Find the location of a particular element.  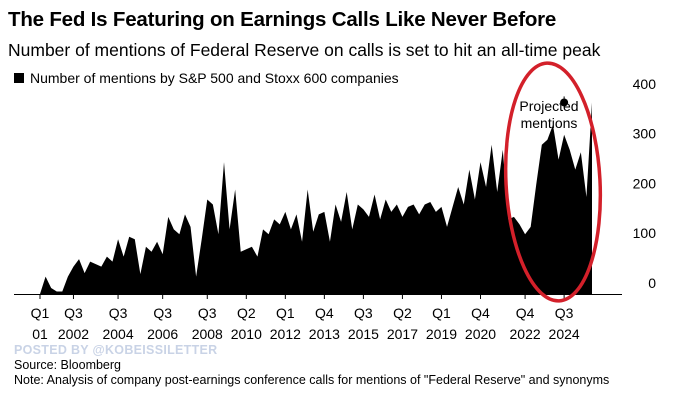

y-axis: 0 100 200 300 400 is located at coordinates (645, 183).